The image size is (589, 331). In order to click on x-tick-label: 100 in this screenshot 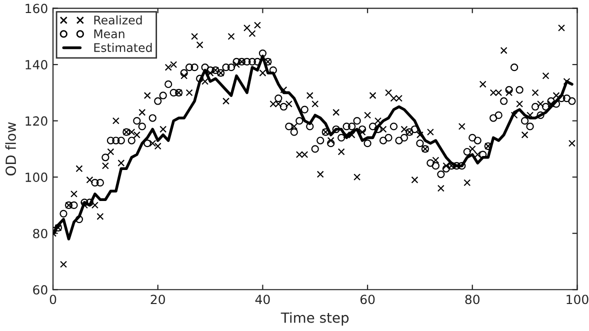, I will do `click(577, 299)`.